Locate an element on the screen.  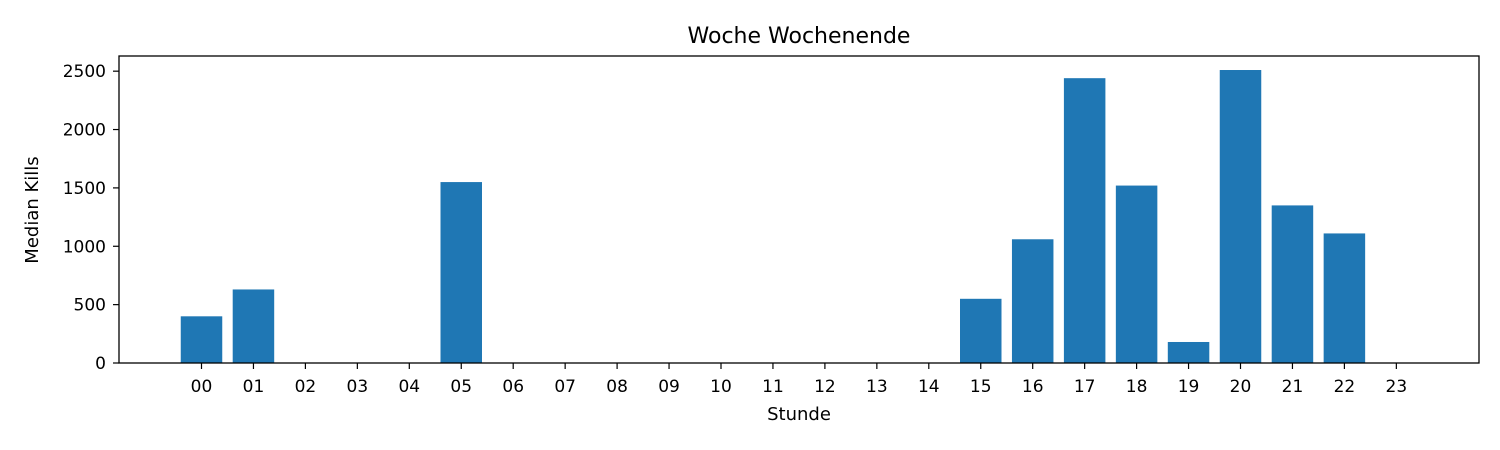
x-tick-label: 21 is located at coordinates (1293, 387).